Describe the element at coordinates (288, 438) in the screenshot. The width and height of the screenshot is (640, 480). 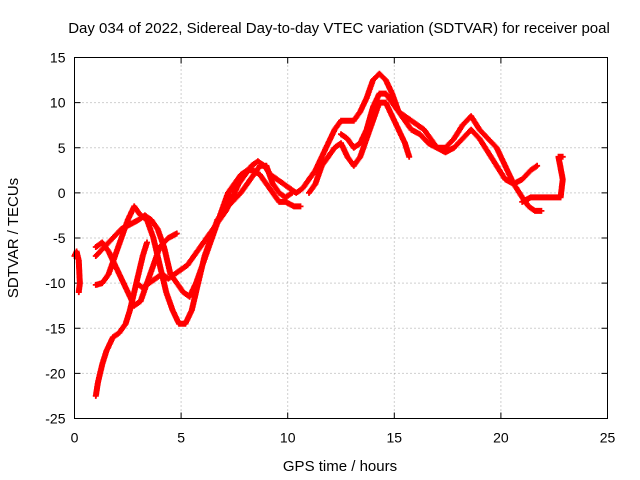
I see `x-tick-label: 10` at that location.